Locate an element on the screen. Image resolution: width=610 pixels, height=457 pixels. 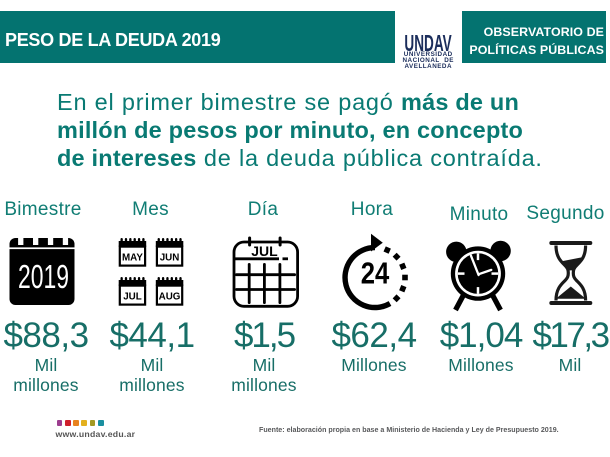
svg-text: 24 is located at coordinates (375, 273).